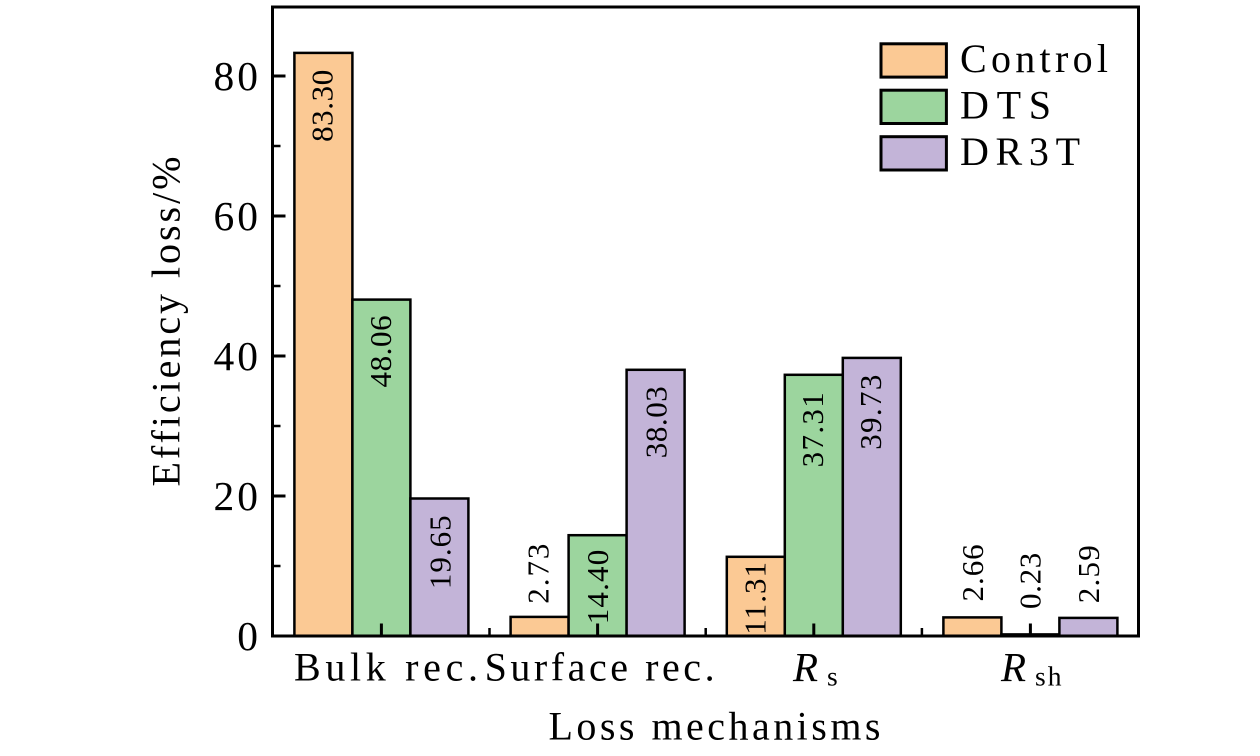 Image resolution: width=1260 pixels, height=756 pixels. Describe the element at coordinates (1005, 105) in the screenshot. I see `svg-text: DTS` at that location.